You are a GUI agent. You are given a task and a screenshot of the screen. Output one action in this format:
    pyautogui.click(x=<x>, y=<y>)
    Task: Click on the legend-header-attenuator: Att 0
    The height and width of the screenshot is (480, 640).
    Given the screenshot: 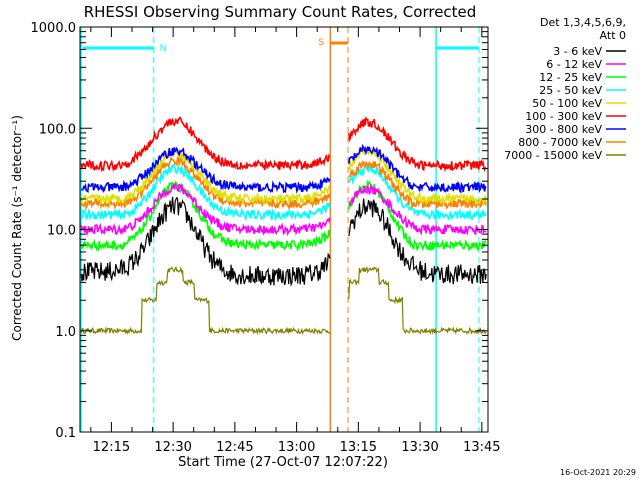 What is the action you would take?
    pyautogui.click(x=613, y=35)
    